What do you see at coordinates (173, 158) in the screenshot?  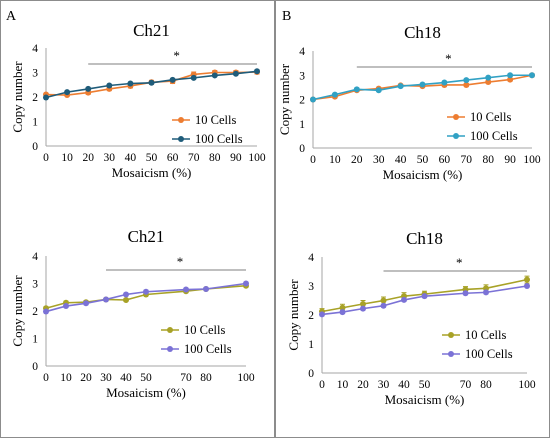 I see `x-tick-label: 60` at bounding box center [173, 158].